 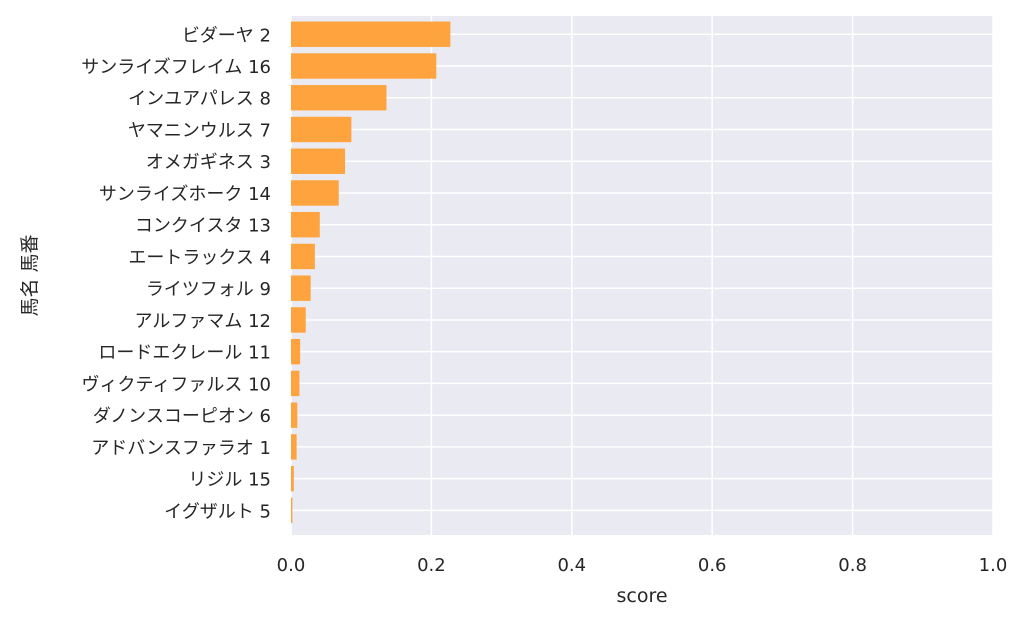 I want to click on y-tick-label: リジル 15, so click(x=229, y=480).